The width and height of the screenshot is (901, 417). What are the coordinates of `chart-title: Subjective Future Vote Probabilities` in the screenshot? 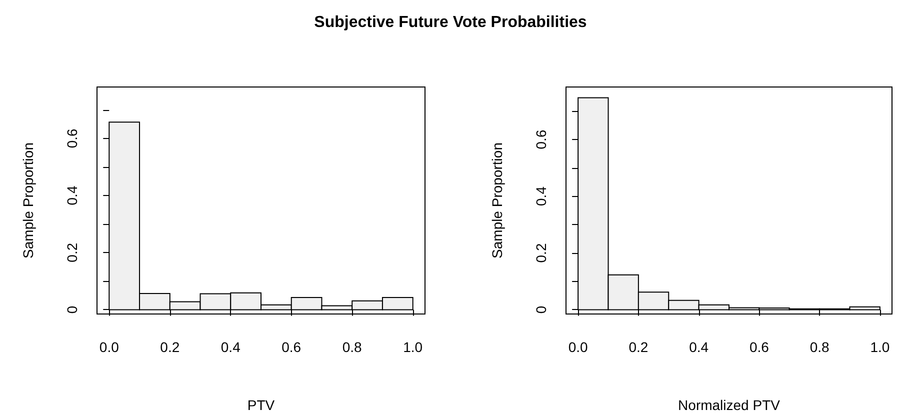 It's located at (450, 23).